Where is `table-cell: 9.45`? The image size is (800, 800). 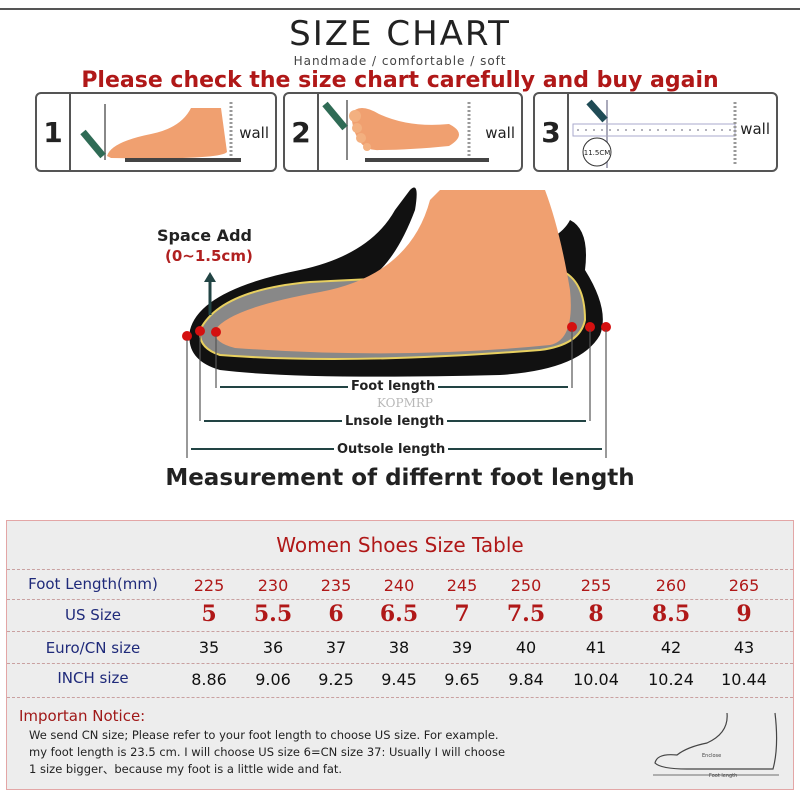
table-cell: 9.45 is located at coordinates (399, 679).